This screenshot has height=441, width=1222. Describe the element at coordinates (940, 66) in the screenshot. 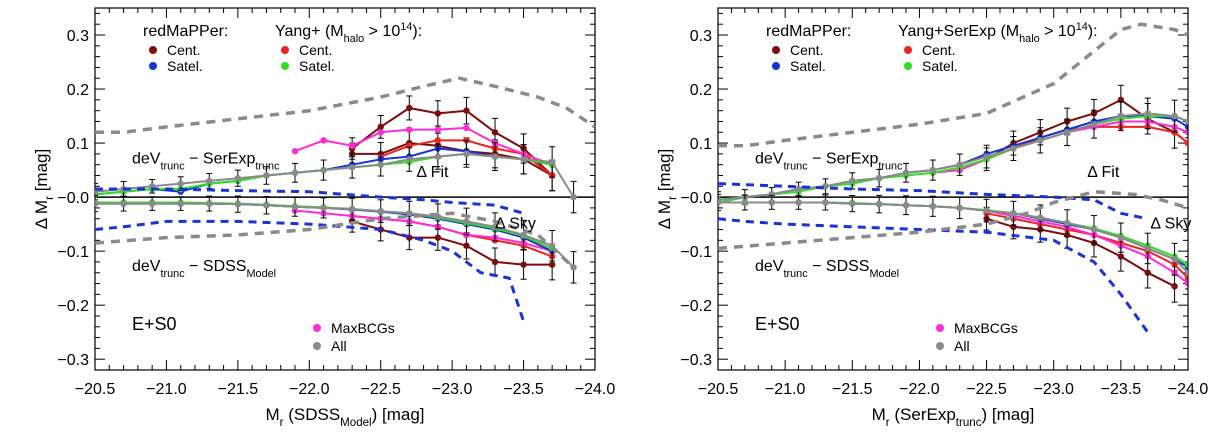

I see `legend-label-yang-satel: Satel.` at that location.